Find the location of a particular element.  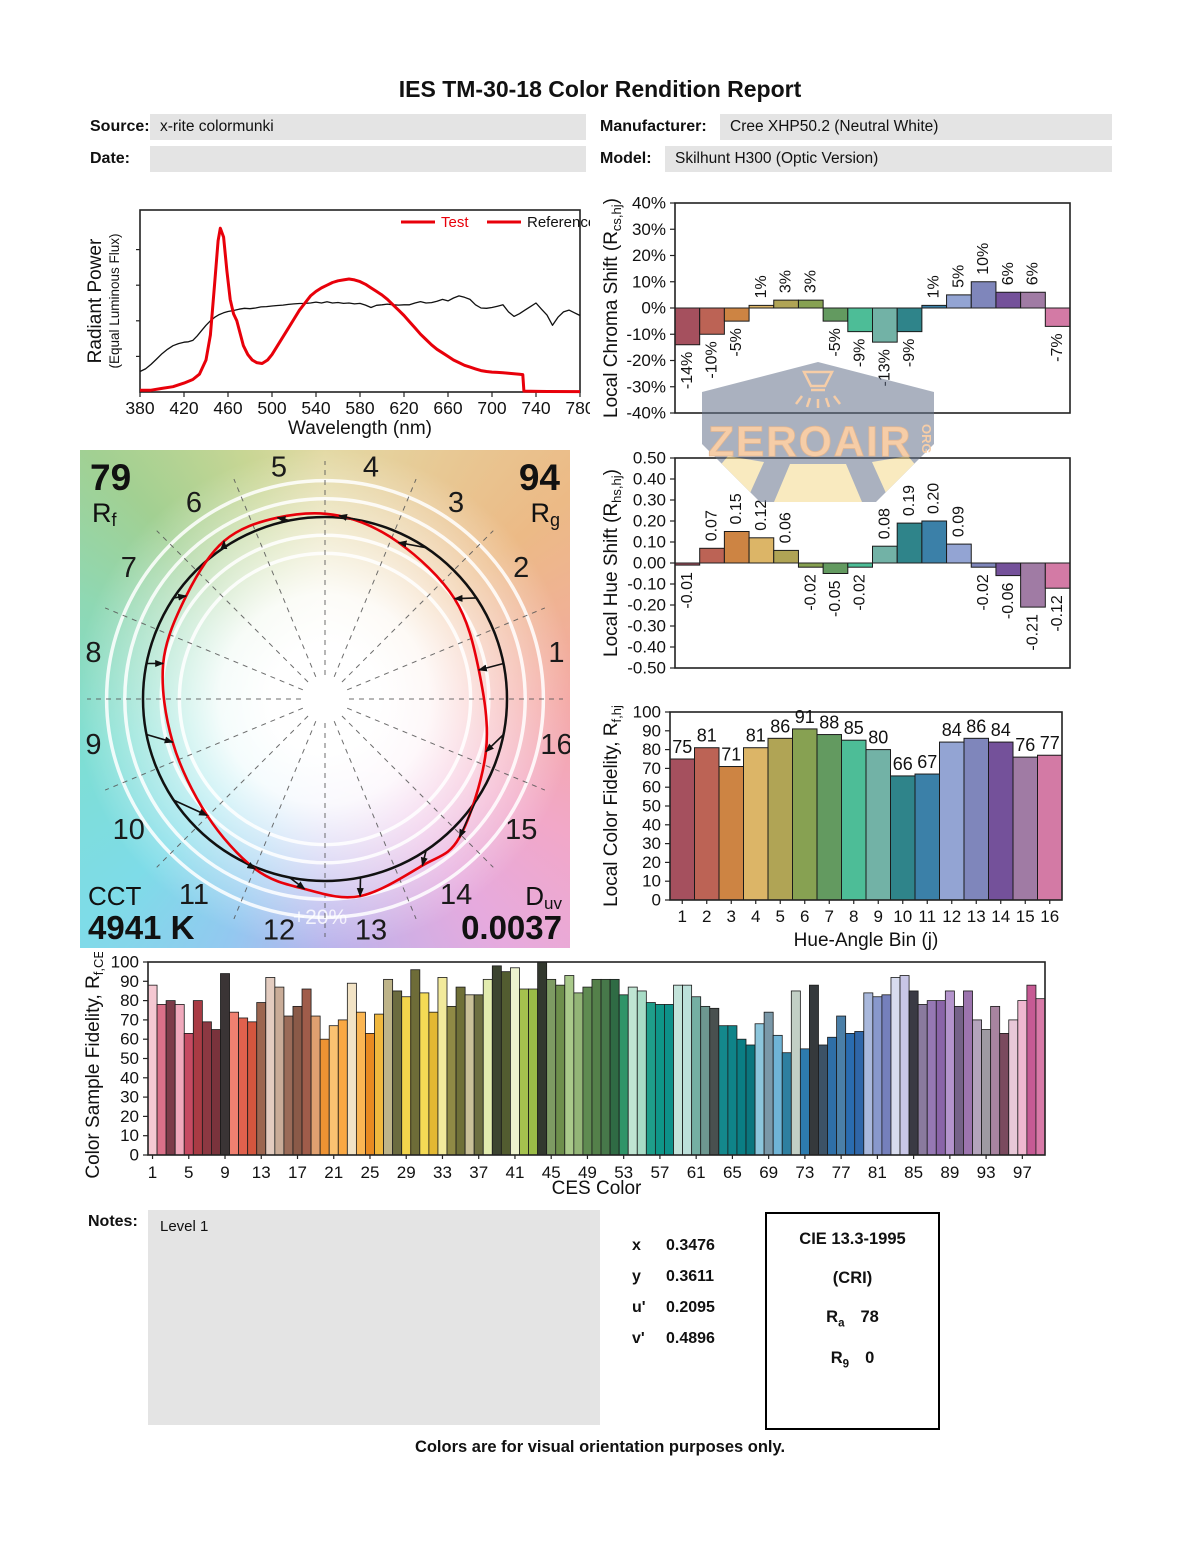

svg-text: 77 is located at coordinates (841, 1172).